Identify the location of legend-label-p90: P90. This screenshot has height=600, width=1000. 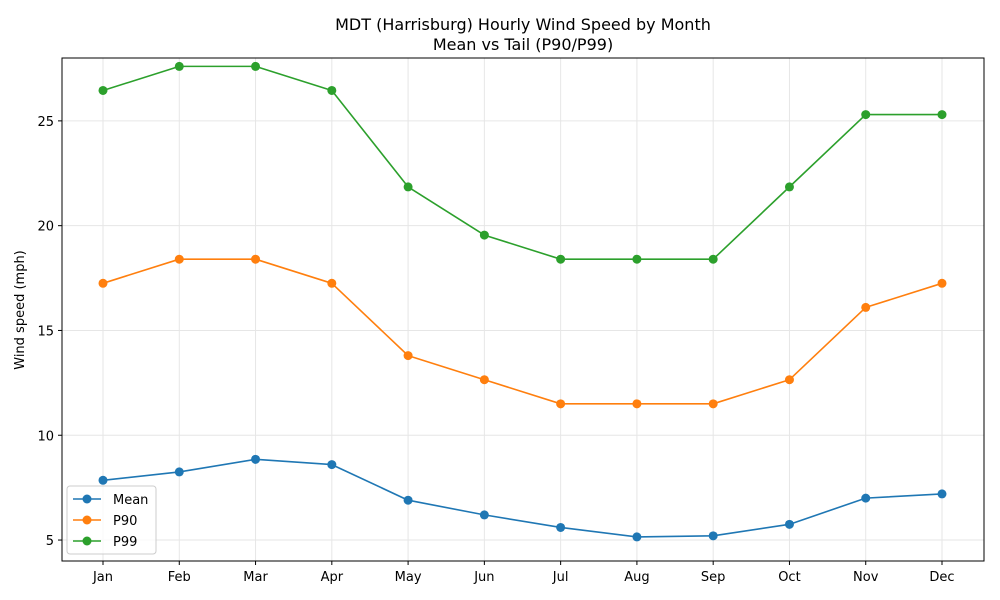
(125, 521).